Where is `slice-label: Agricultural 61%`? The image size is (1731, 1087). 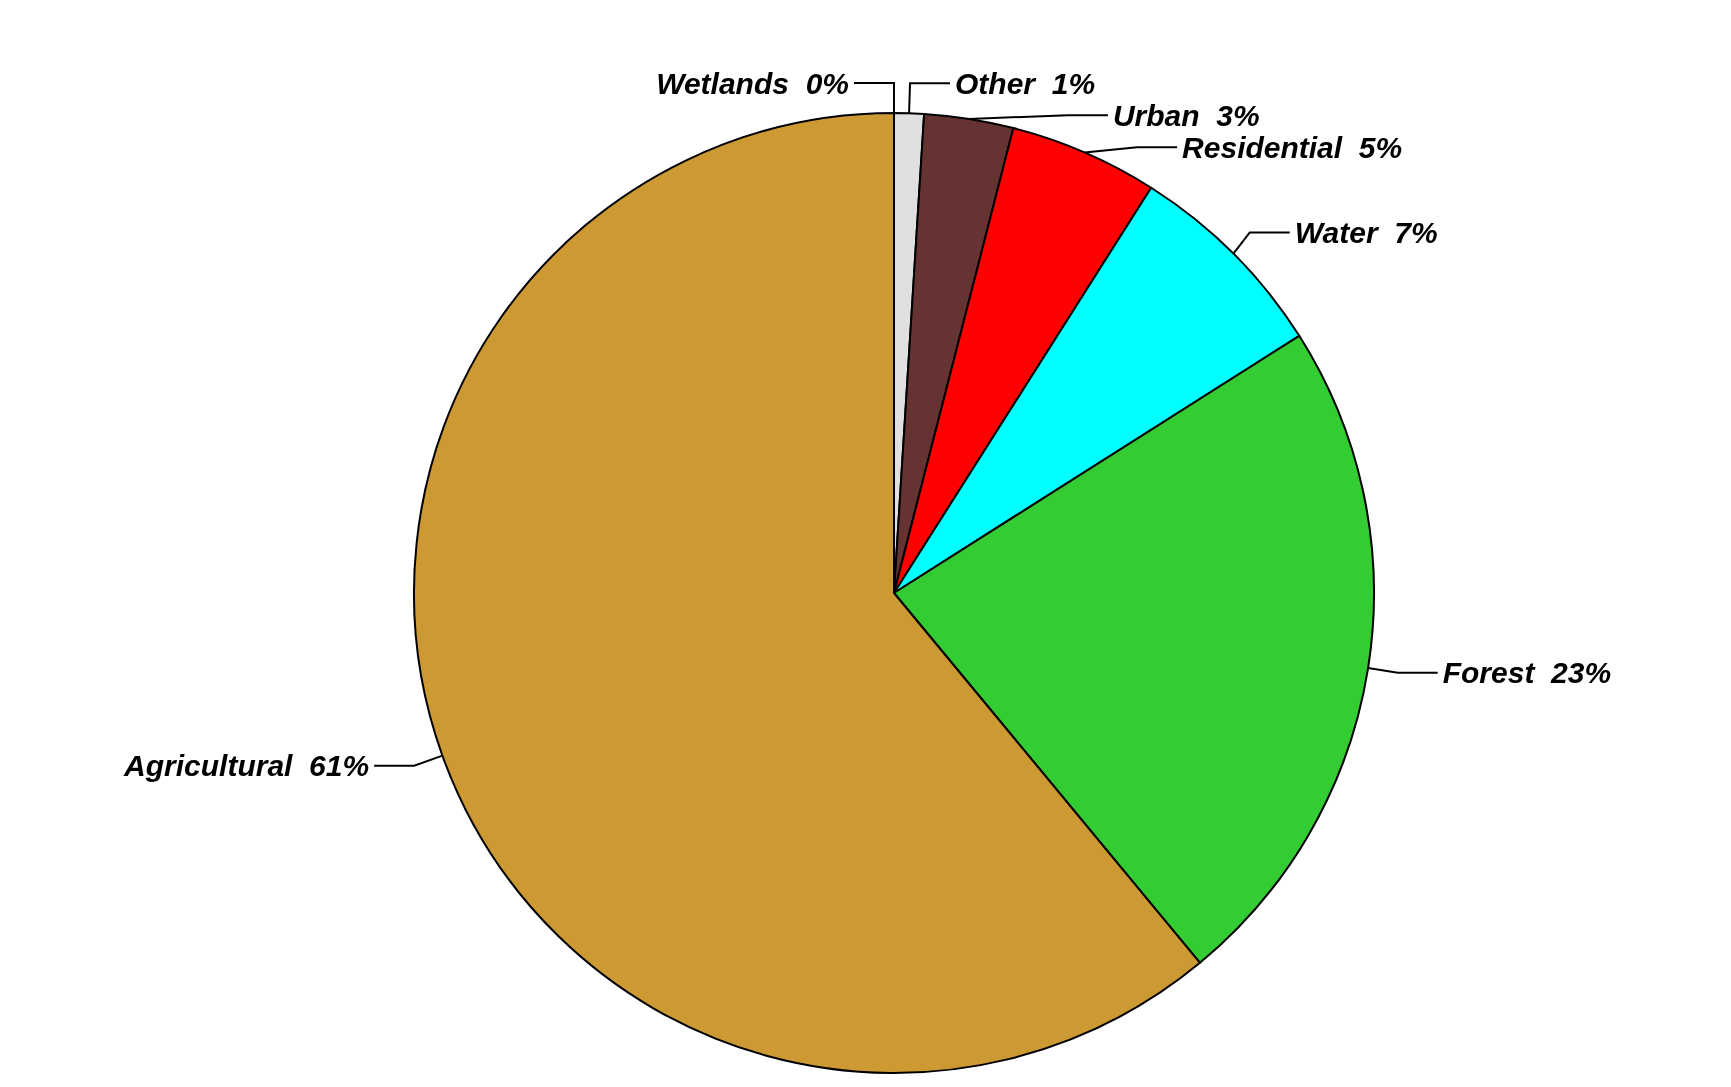 slice-label: Agricultural 61% is located at coordinates (246, 766).